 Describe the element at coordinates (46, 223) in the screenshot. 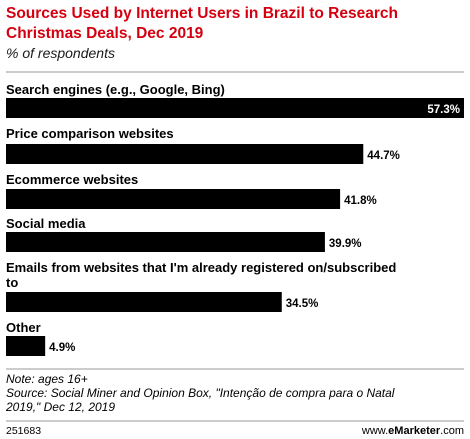

I see `category-label: Social media` at that location.